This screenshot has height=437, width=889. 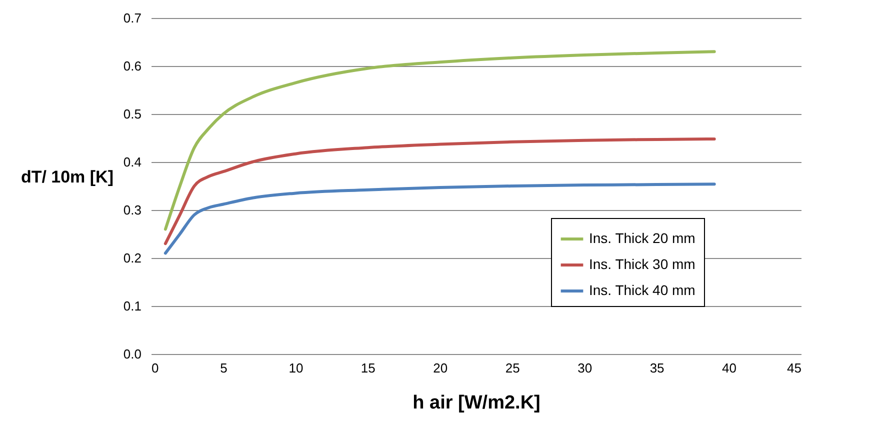 What do you see at coordinates (155, 368) in the screenshot?
I see `x-tick-label: 0` at bounding box center [155, 368].